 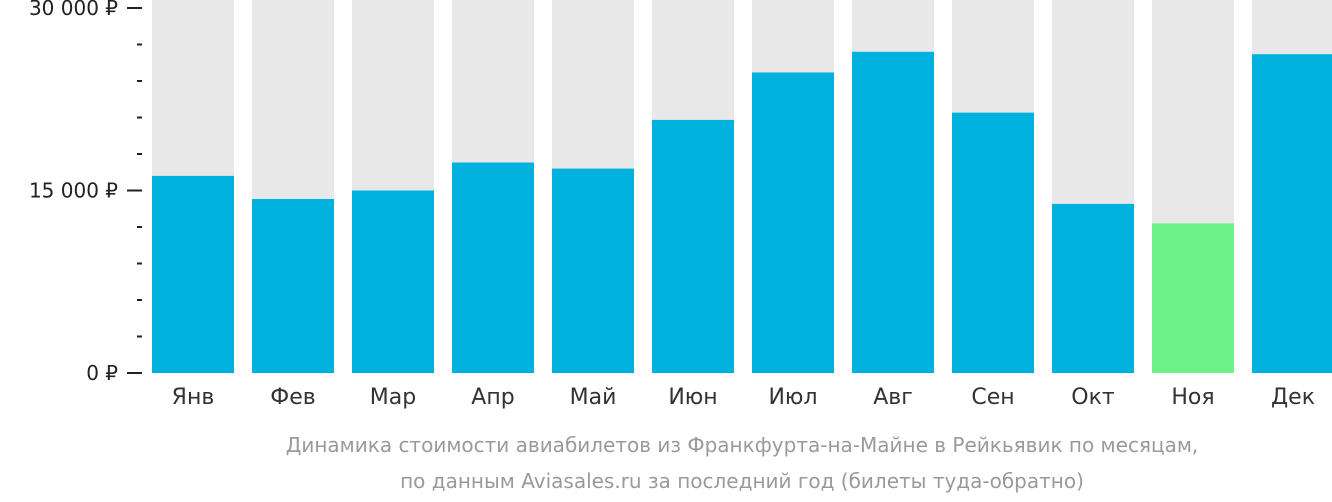 What do you see at coordinates (193, 397) in the screenshot?
I see `x-tick-label: Янв` at bounding box center [193, 397].